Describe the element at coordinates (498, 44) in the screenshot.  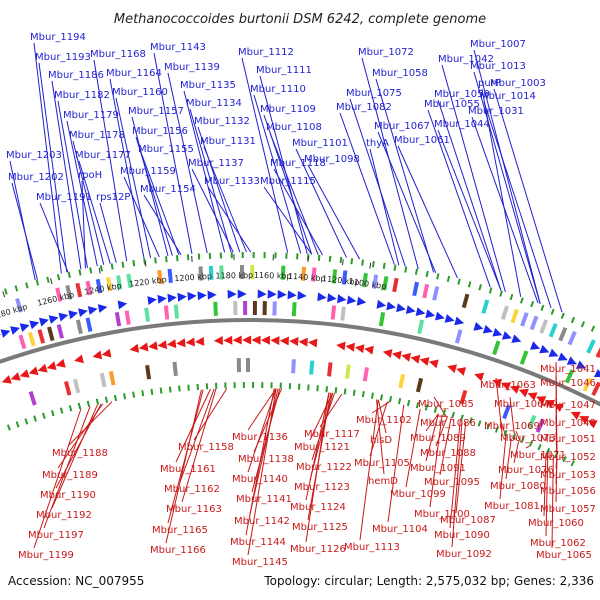
I see `gene-label: Mbur_1007` at that location.